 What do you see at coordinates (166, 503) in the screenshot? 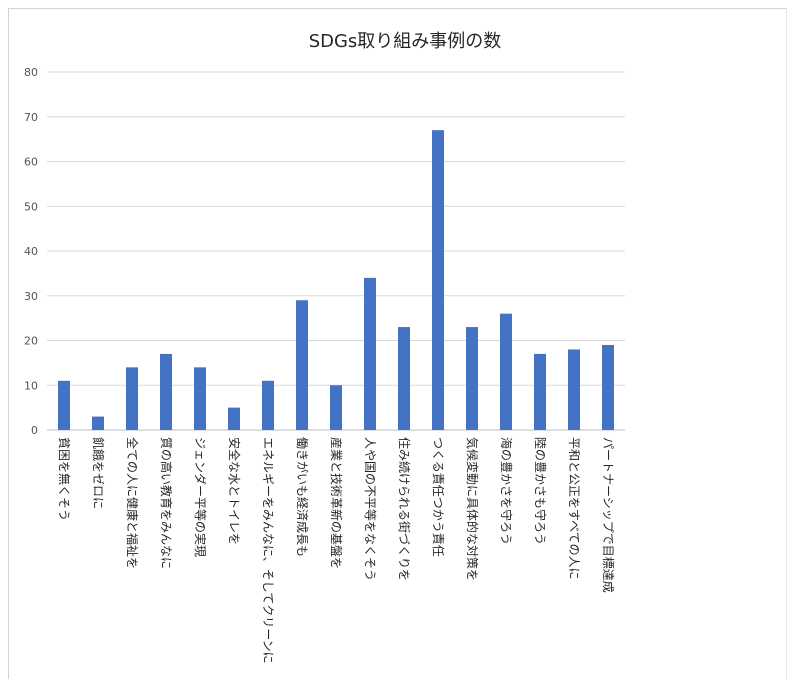
I see `category-label: 質の高い教育をみんなに` at bounding box center [166, 503].